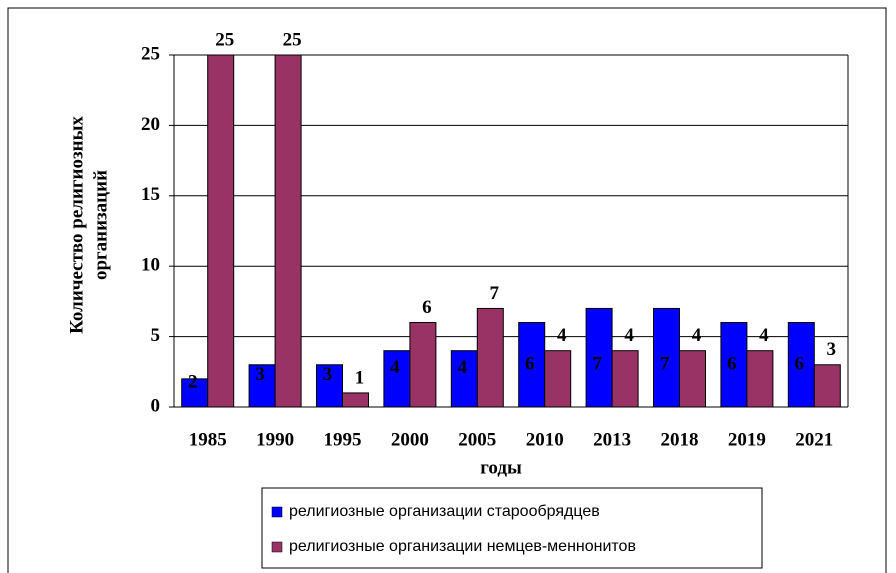 This screenshot has height=573, width=896. What do you see at coordinates (612, 439) in the screenshot?
I see `x-tick-label: 2013` at bounding box center [612, 439].